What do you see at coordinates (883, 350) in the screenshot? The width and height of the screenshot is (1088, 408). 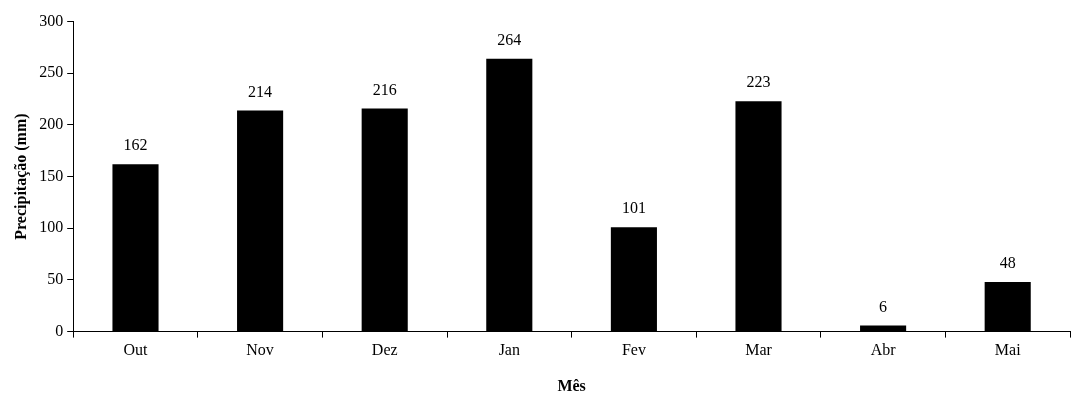 I see `x-tick-label: Abr` at bounding box center [883, 350].